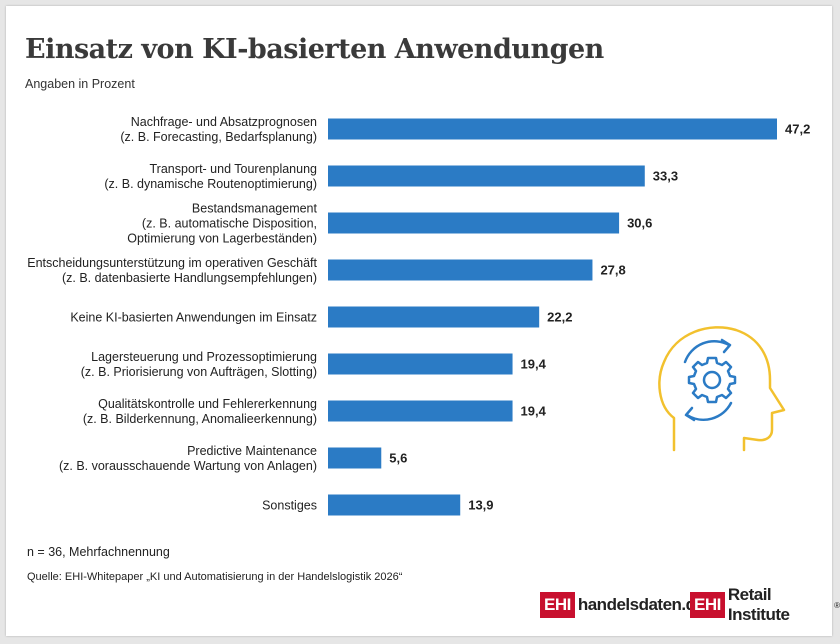 Image resolution: width=840 pixels, height=644 pixels. I want to click on bar-value-label: 27,8, so click(612, 270).